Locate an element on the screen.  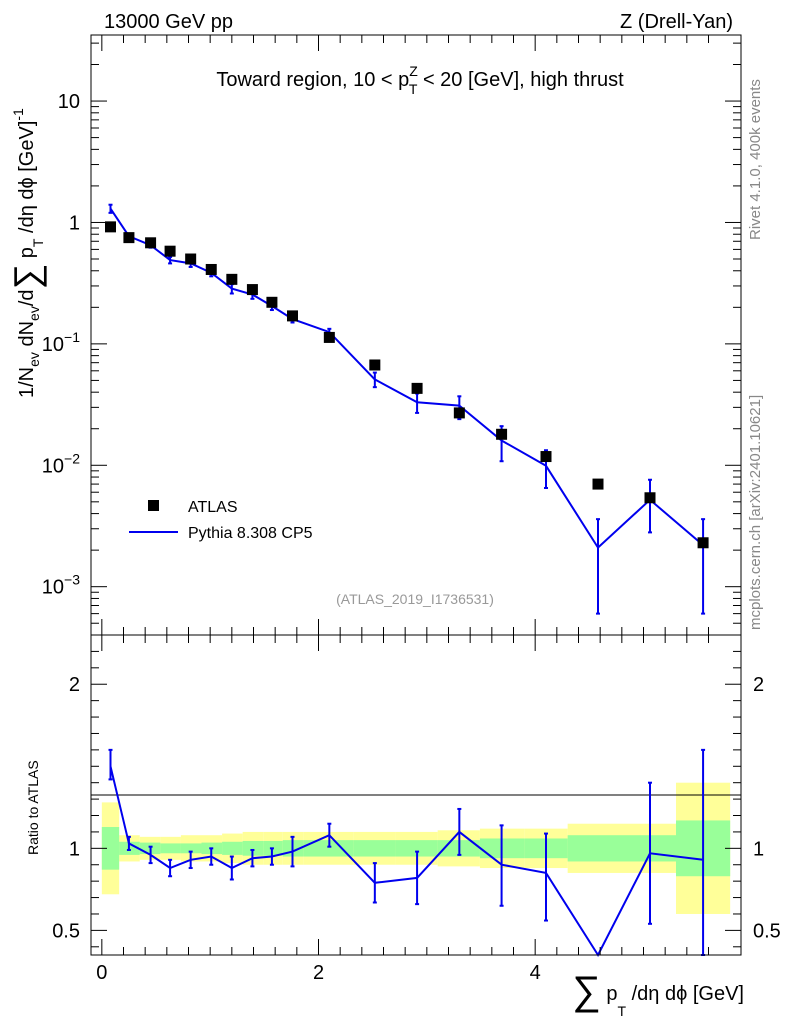
header-right: Z (Drell-Yan) is located at coordinates (676, 22).